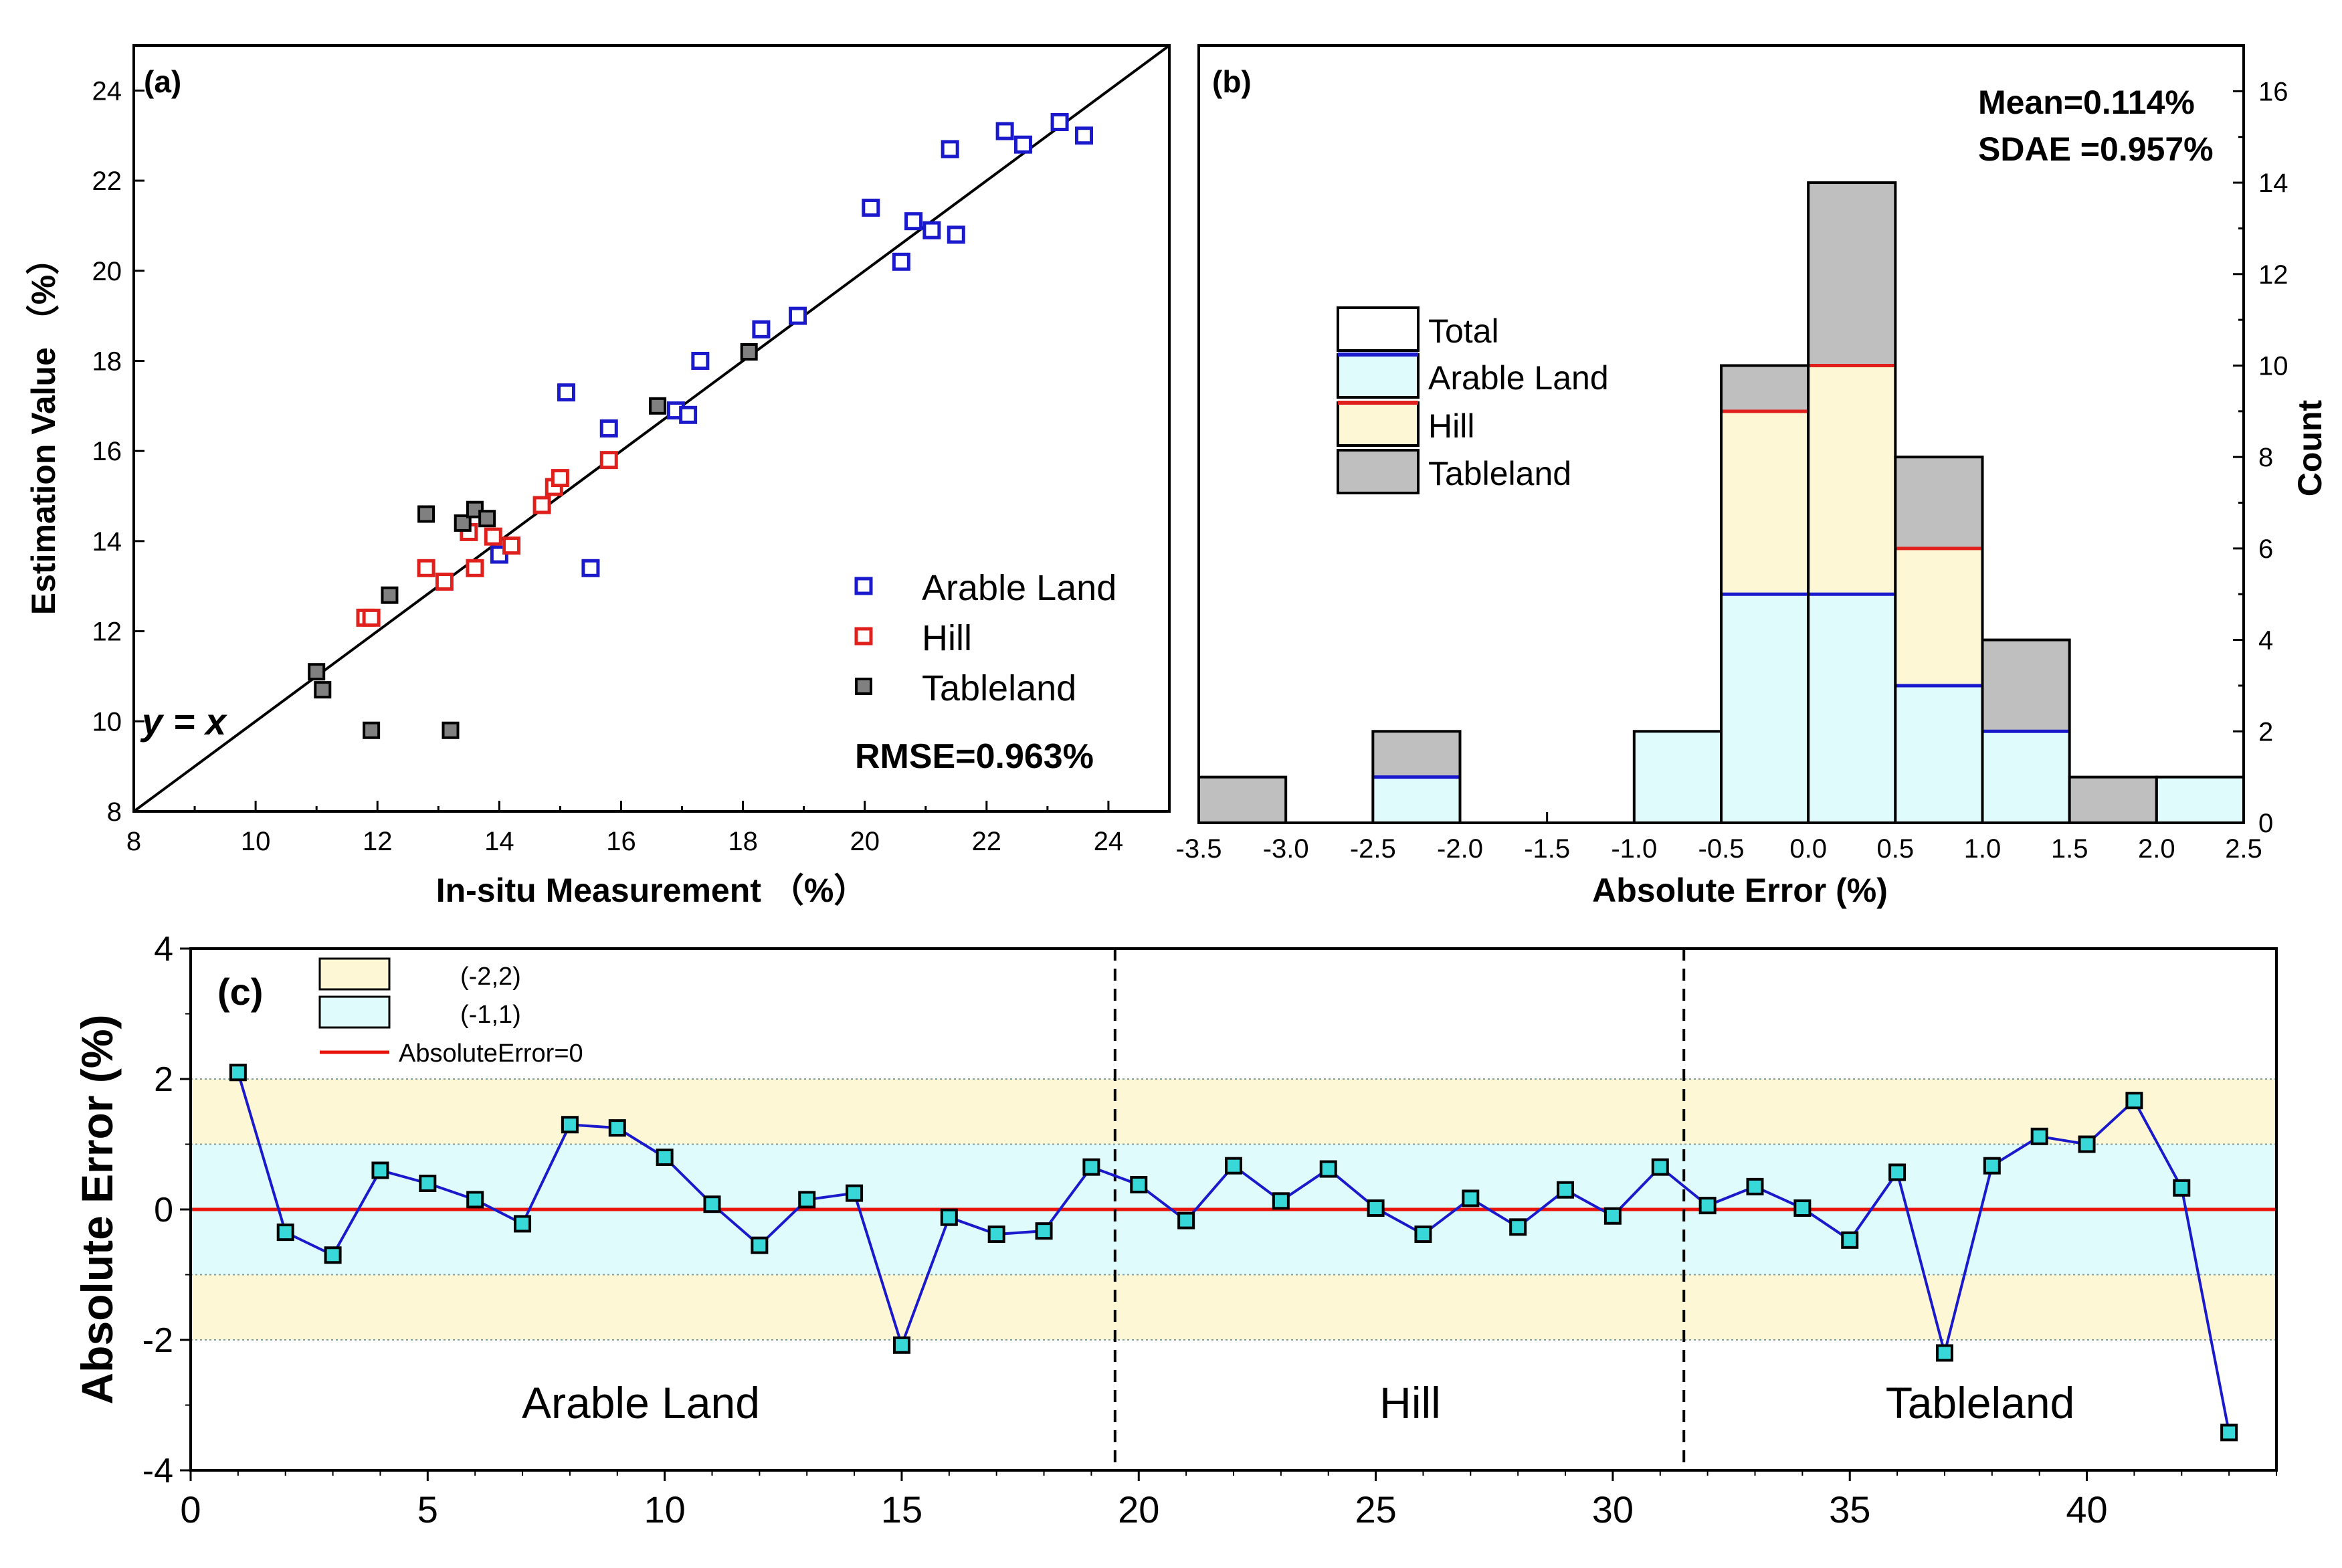  I want to click on panel-b-y-axis-label: Count, so click(2310, 447).